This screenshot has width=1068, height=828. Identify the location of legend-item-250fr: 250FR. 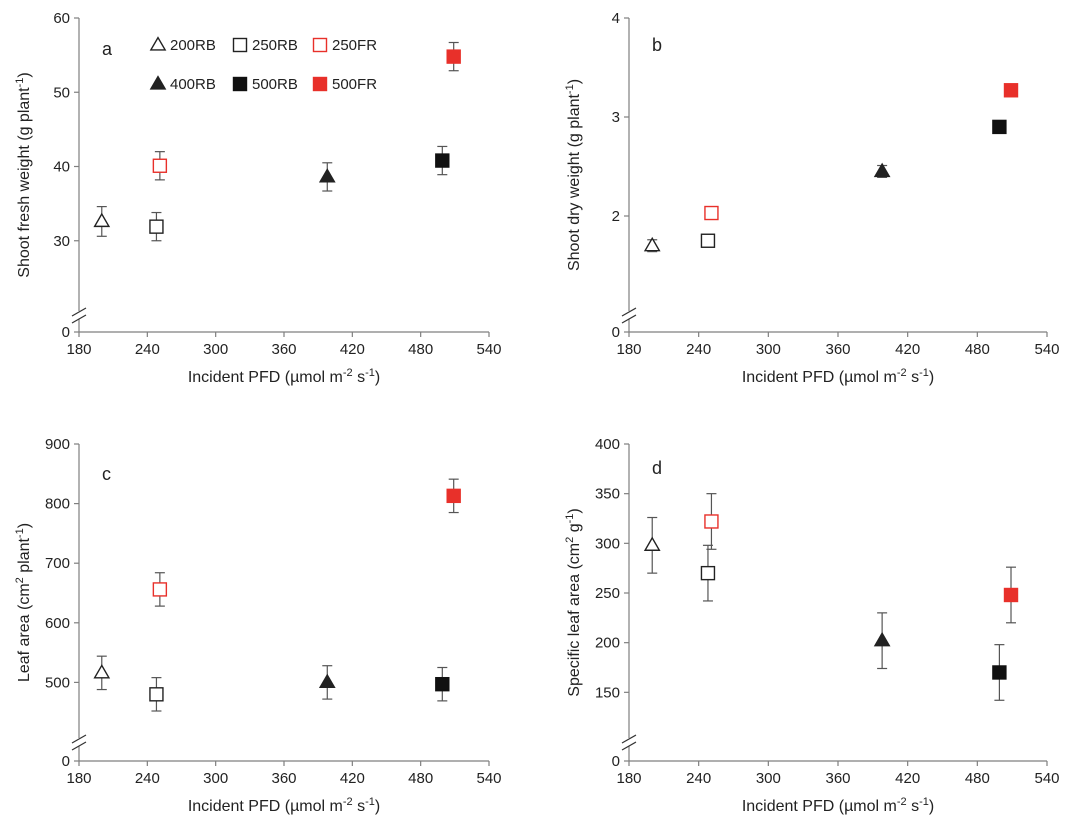
(344, 45).